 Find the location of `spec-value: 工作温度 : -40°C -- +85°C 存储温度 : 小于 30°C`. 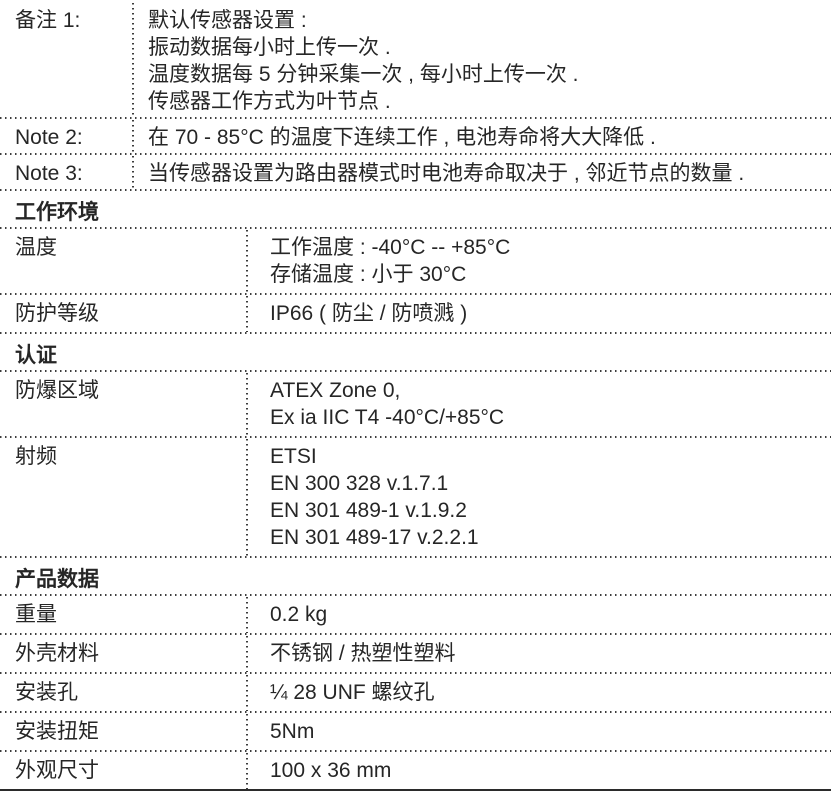

spec-value: 工作温度 : -40°C -- +85°C 存储温度 : 小于 30°C is located at coordinates (538, 261).